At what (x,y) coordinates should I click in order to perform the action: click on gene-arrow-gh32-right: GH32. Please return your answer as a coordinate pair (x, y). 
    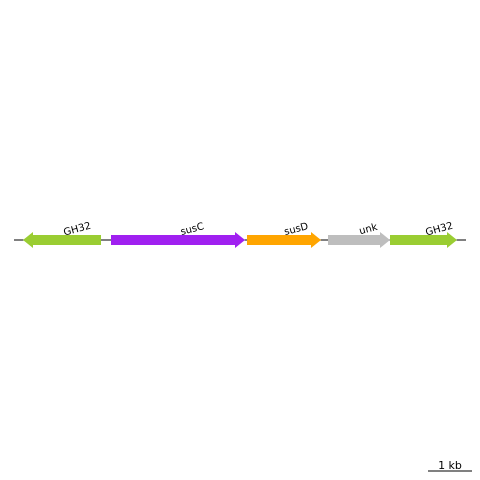
    Looking at the image, I should click on (423, 234).